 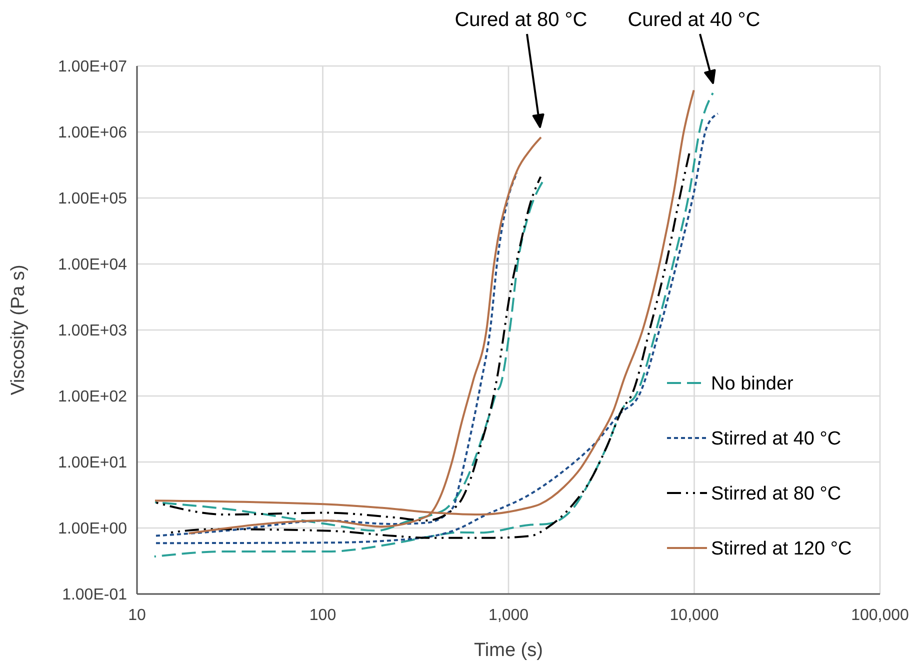 What do you see at coordinates (322, 615) in the screenshot?
I see `x-tick-label: 100` at bounding box center [322, 615].